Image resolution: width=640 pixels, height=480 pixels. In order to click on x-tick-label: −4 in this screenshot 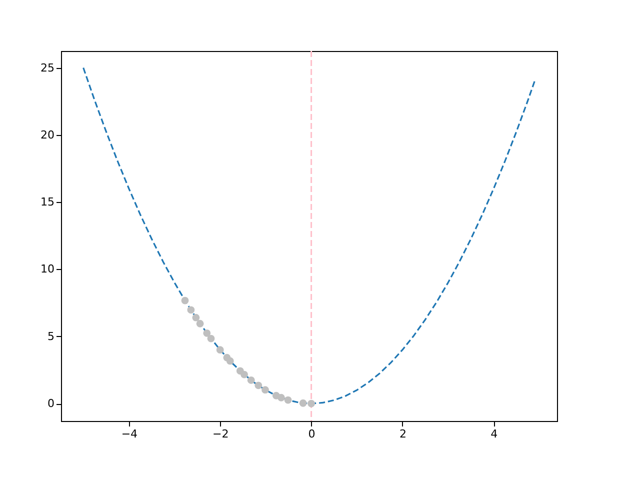, I will do `click(129, 434)`.